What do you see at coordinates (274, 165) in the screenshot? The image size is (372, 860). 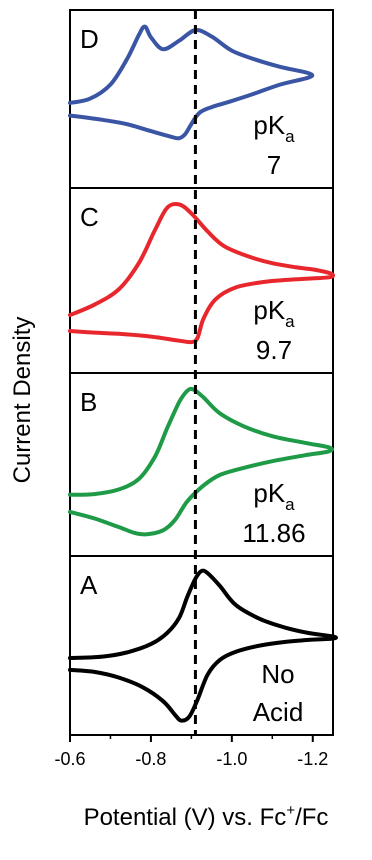 I see `panel-d-pka-value: 7` at bounding box center [274, 165].